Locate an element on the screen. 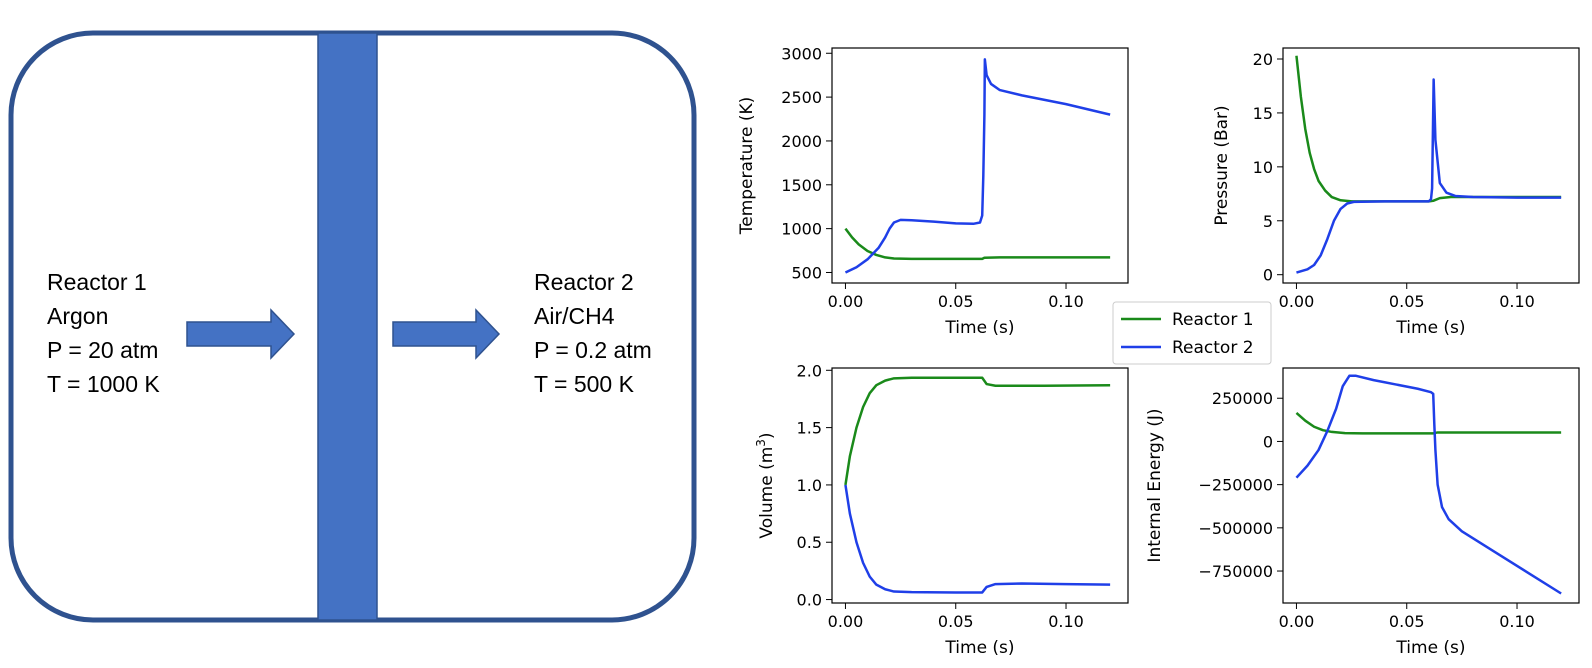 The width and height of the screenshot is (1592, 668). y-axis-label: Temperature (K) is located at coordinates (747, 166).